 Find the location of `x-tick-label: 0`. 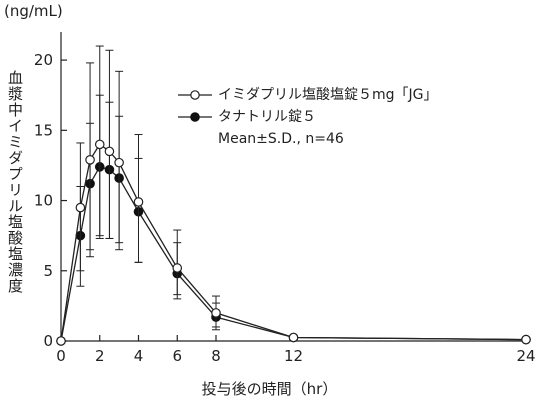

x-tick-label: 0 is located at coordinates (61, 356).